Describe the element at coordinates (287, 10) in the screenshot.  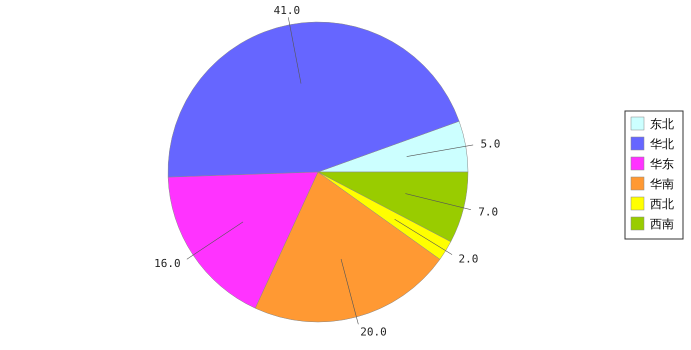
I see `data-label: 41.0` at that location.